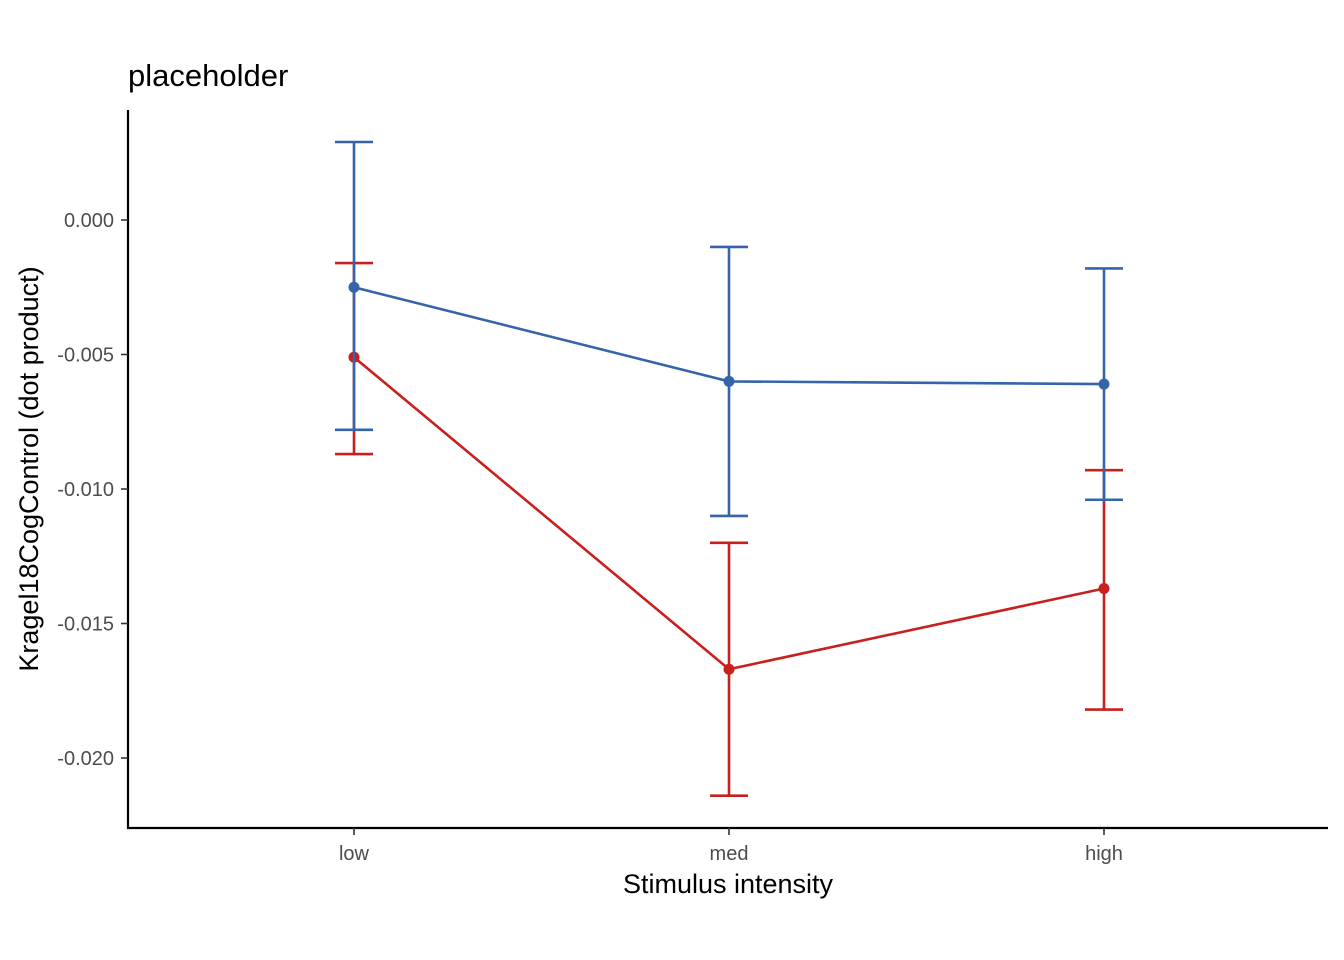 The height and width of the screenshot is (960, 1344). What do you see at coordinates (85, 759) in the screenshot?
I see `y-tick-label: -0.020` at bounding box center [85, 759].